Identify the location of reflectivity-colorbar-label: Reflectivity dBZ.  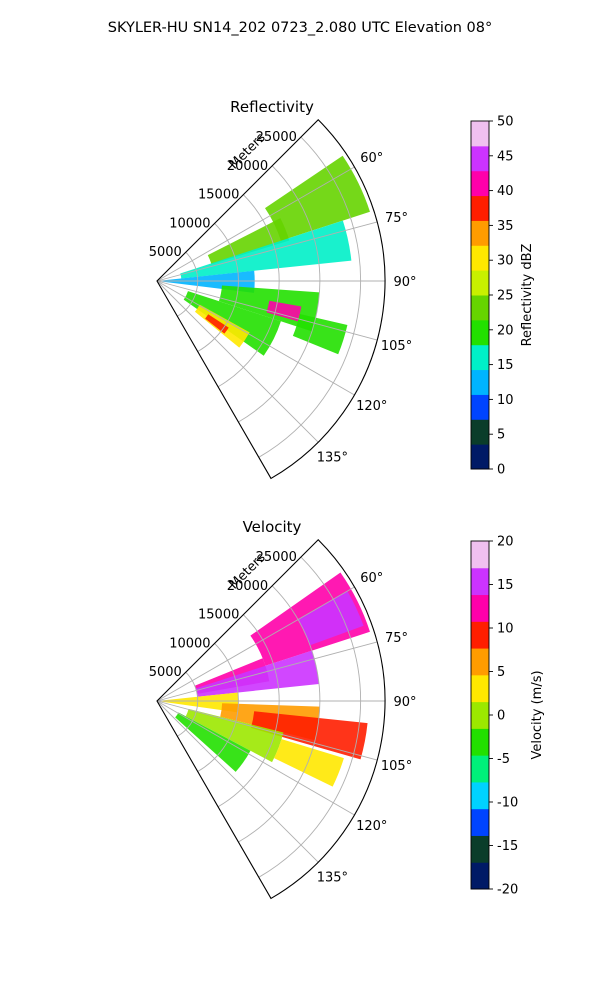
(527, 295).